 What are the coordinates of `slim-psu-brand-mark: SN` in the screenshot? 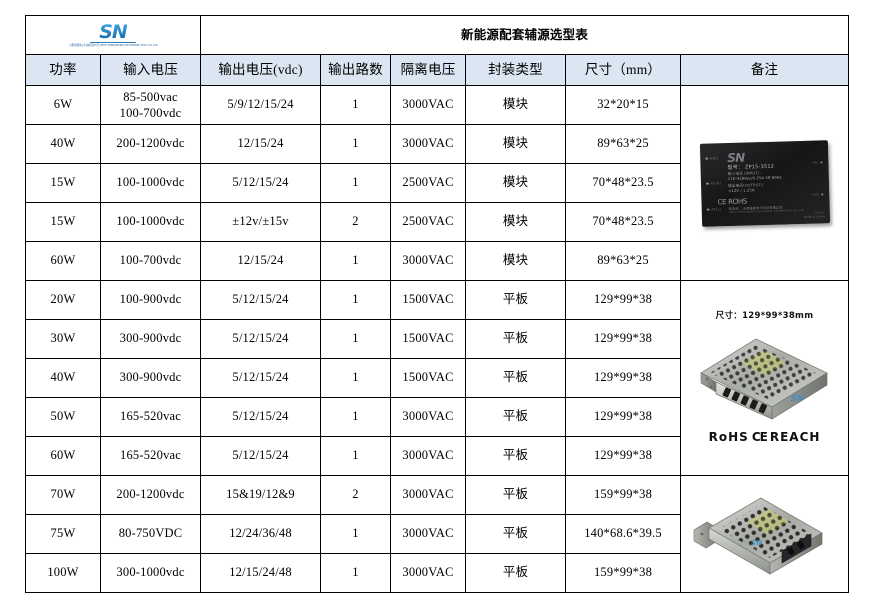 It's located at (756, 543).